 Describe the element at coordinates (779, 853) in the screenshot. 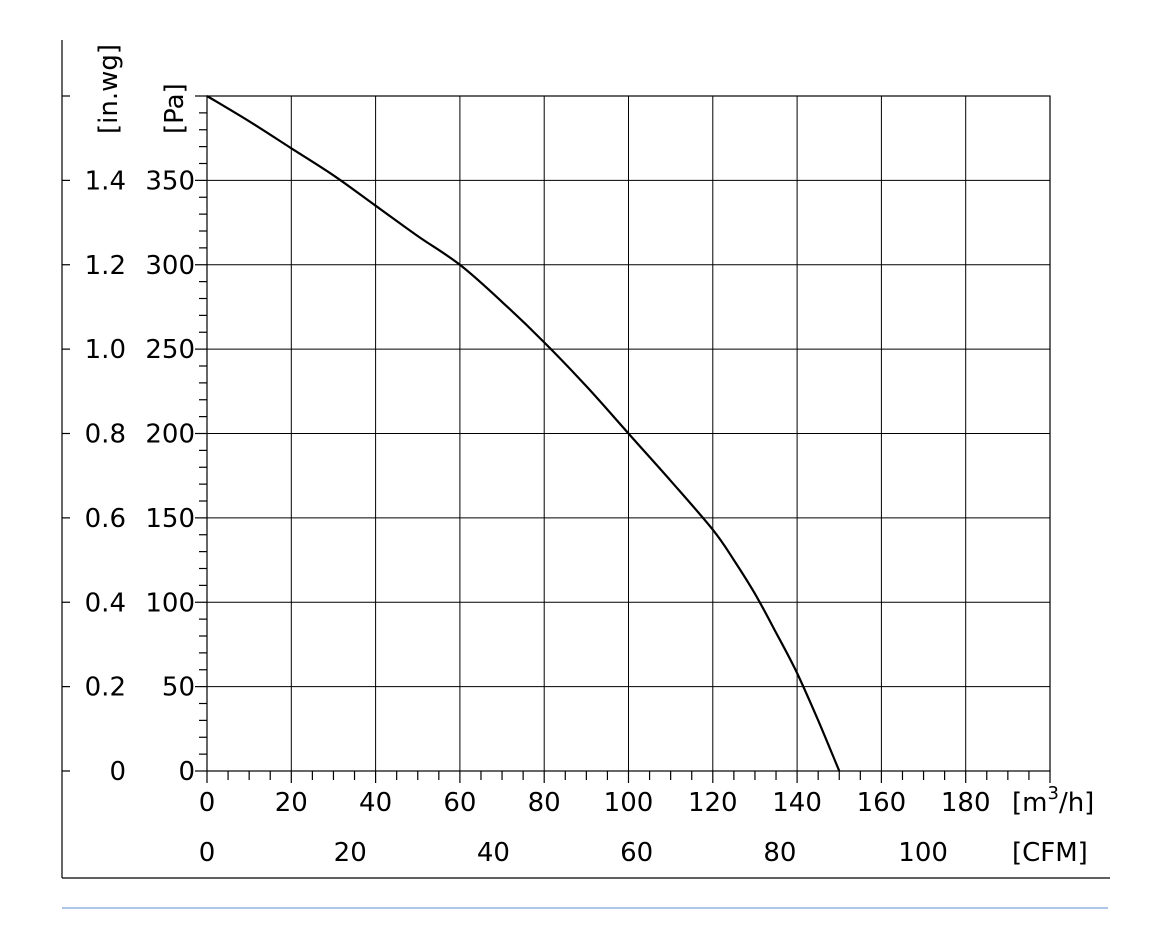

I see `x-tick-label-cfm-80: 80` at that location.